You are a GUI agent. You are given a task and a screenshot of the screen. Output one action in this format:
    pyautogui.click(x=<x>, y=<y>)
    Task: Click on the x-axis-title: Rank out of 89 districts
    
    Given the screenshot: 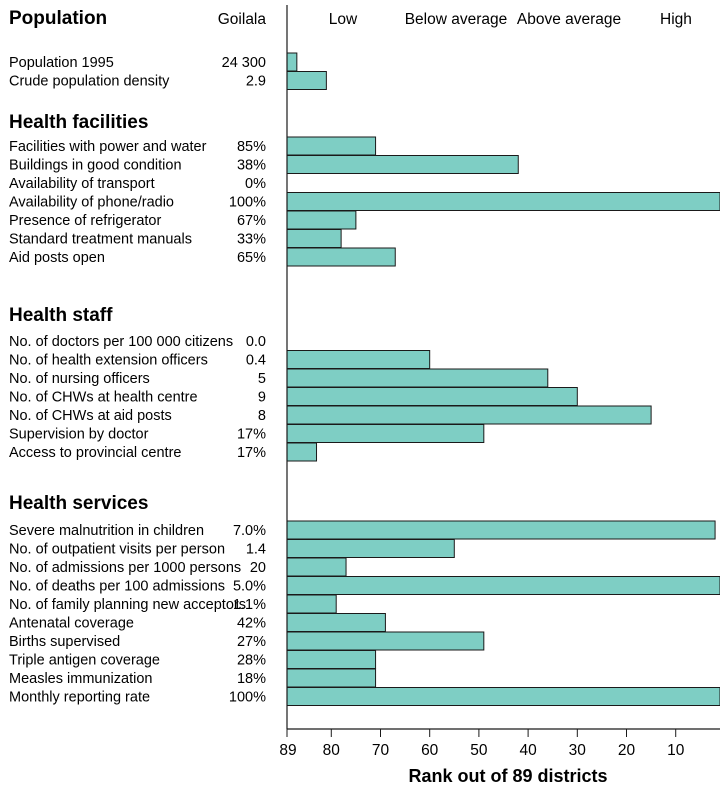 What is the action you would take?
    pyautogui.click(x=507, y=776)
    